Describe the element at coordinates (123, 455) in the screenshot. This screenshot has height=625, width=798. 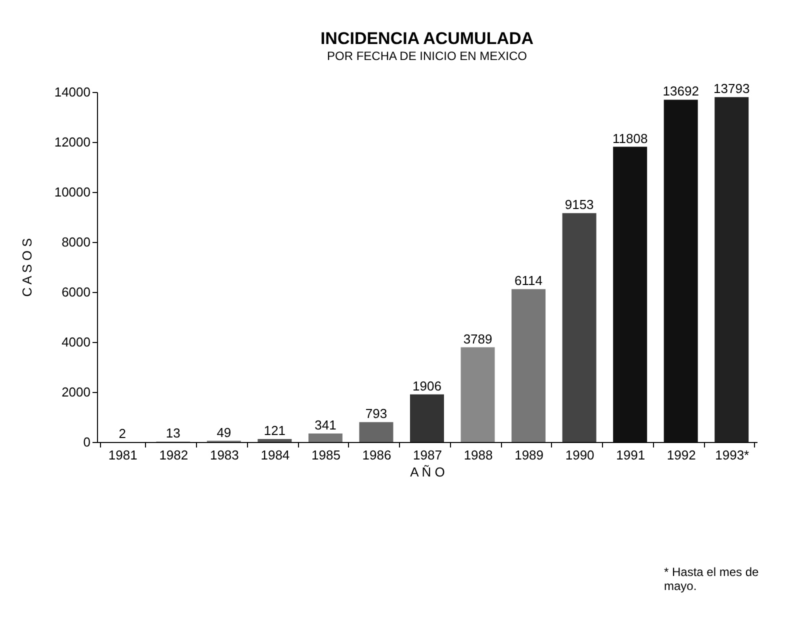
I see `x-tick-label: 1981` at that location.